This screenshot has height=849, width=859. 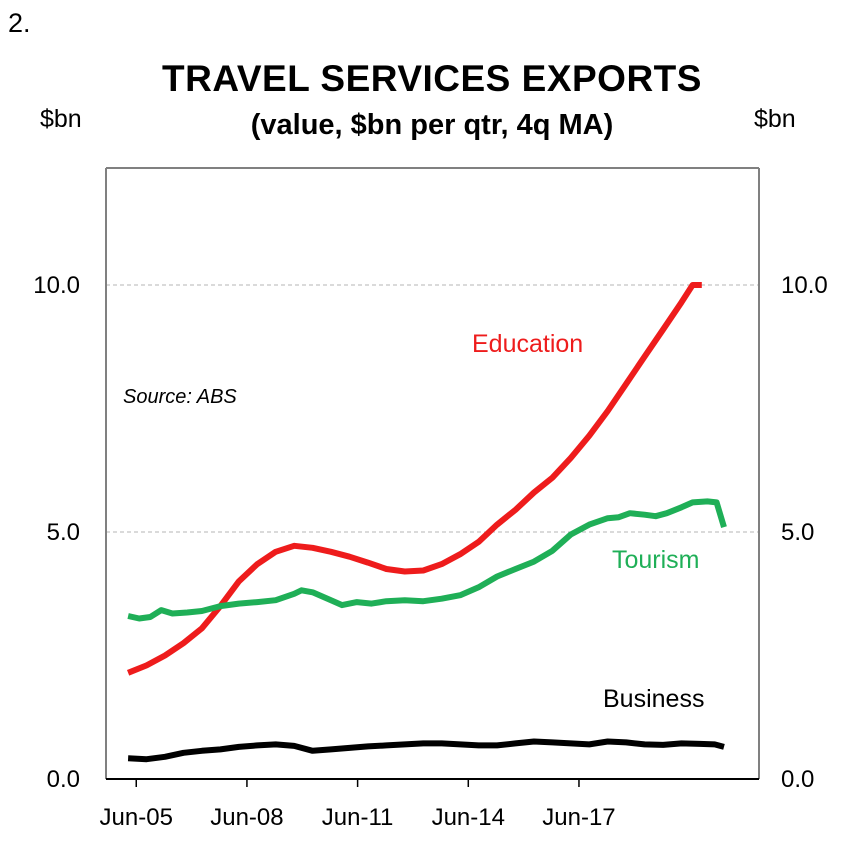 What do you see at coordinates (358, 817) in the screenshot?
I see `x-tick-label-Jun-11: Jun-11` at bounding box center [358, 817].